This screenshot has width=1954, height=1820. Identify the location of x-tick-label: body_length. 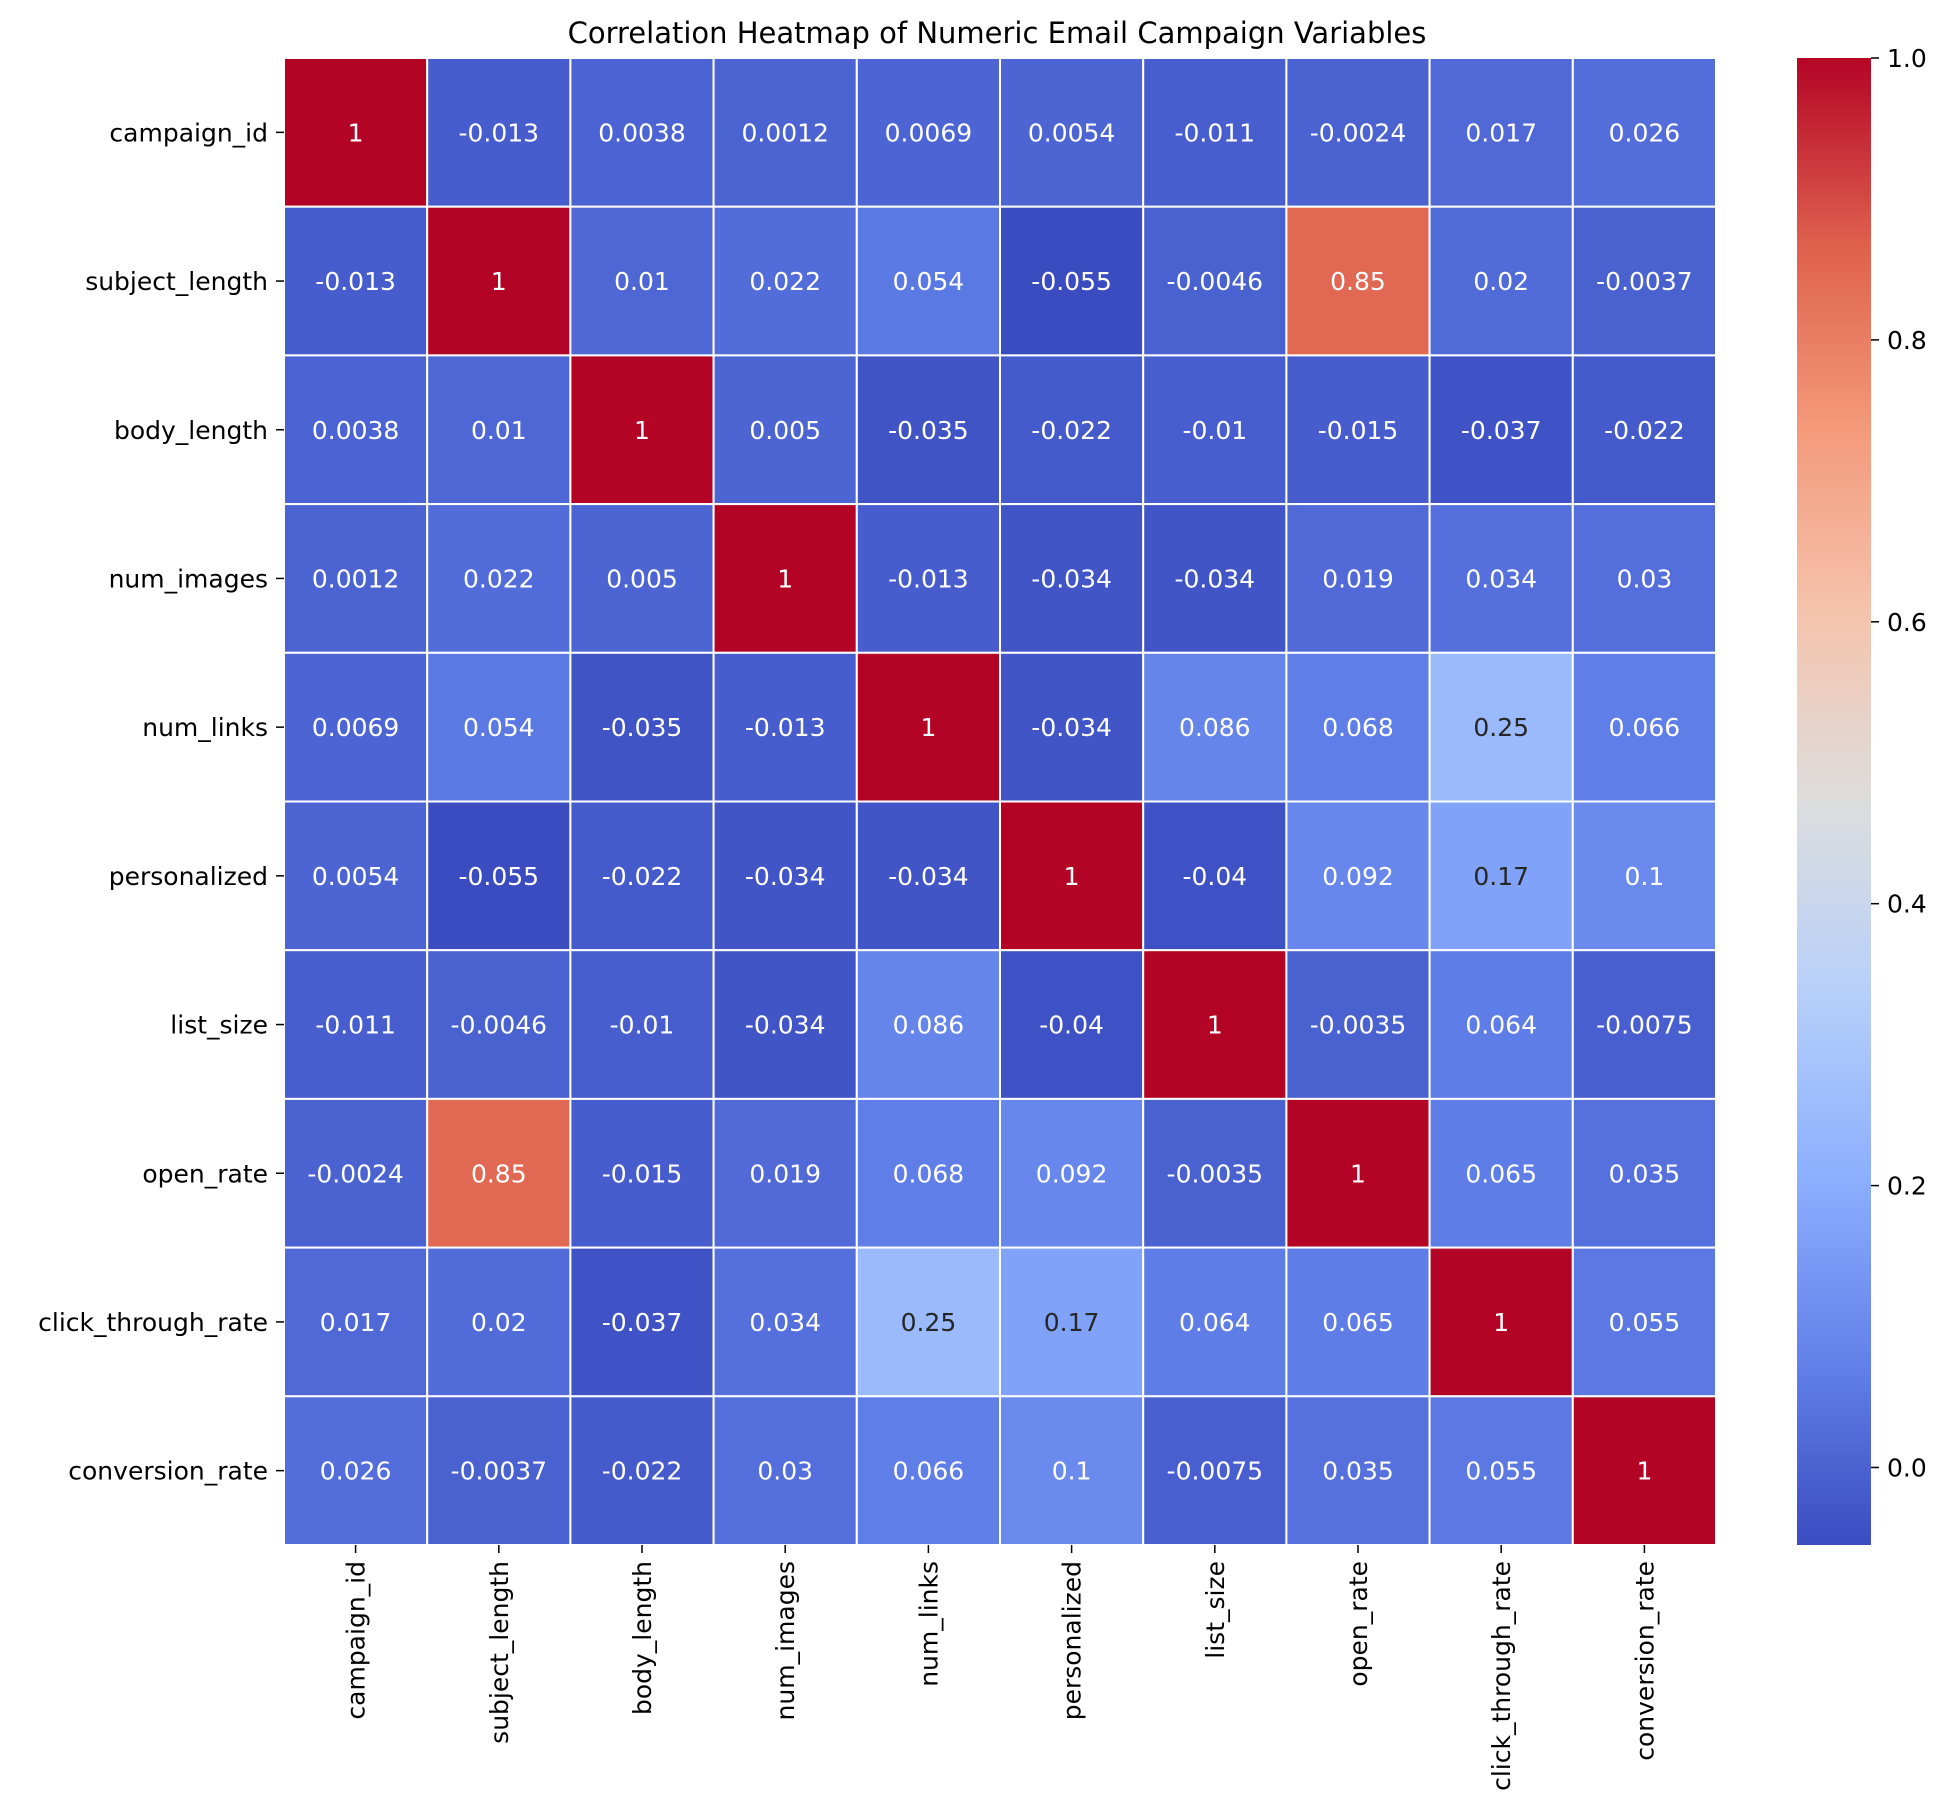
(642, 1638).